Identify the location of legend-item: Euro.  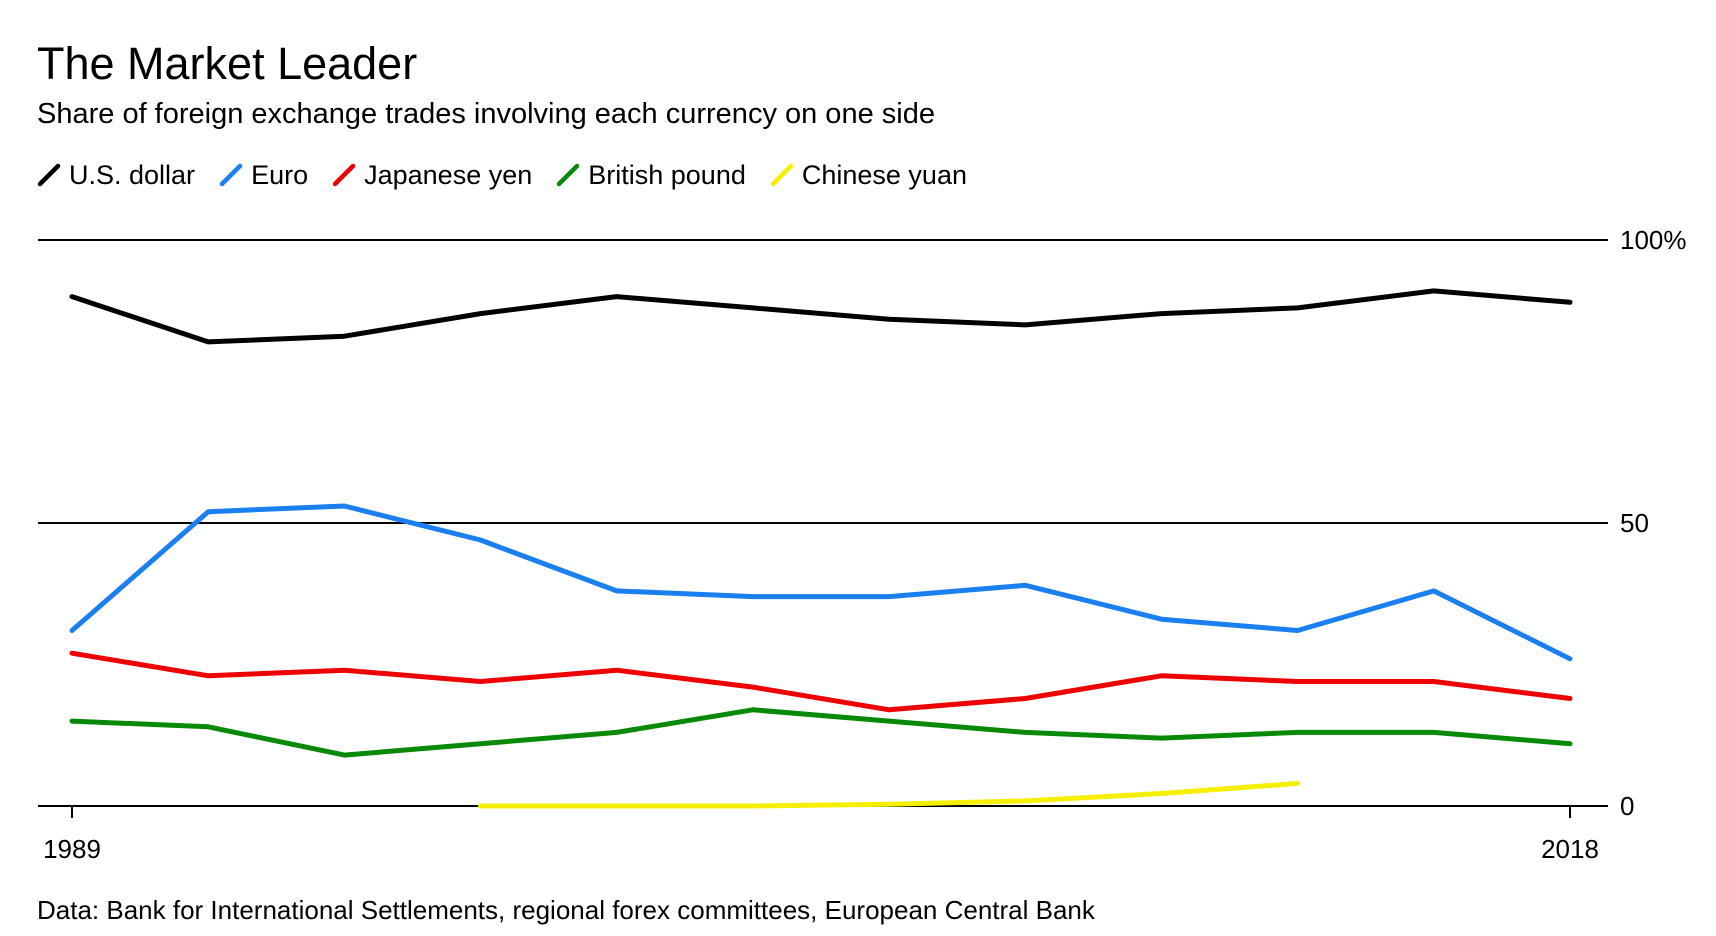
(263, 175).